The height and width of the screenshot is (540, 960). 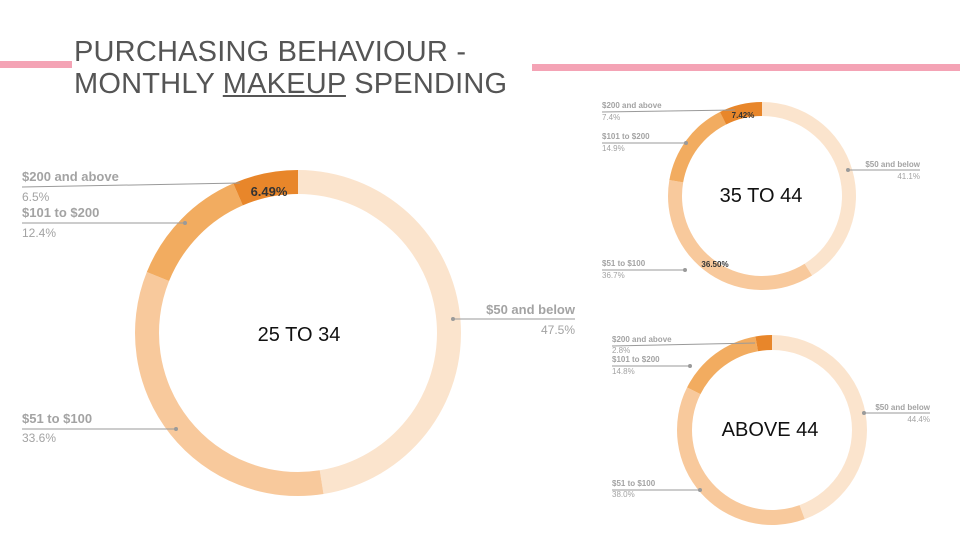 I want to click on donut-center-label: 35 TO 44, so click(x=761, y=196).